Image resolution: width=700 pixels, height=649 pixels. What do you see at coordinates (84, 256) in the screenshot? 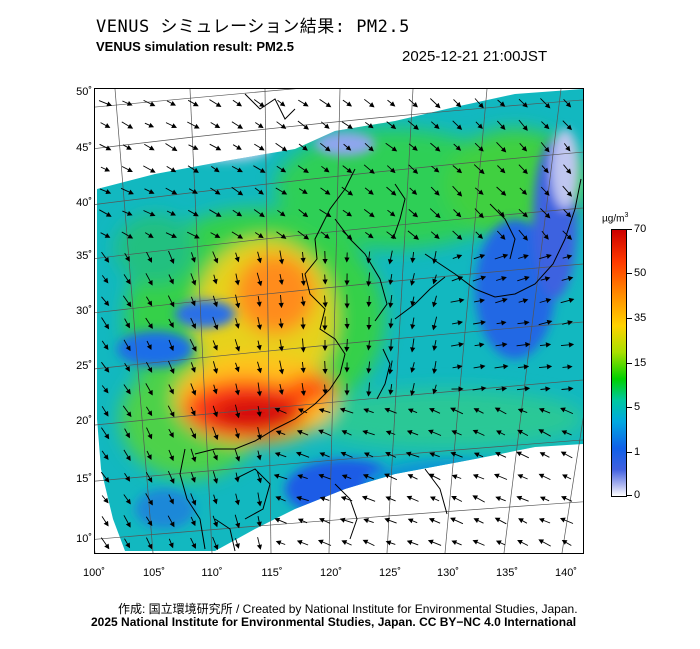
I see `lat-label-35: 35˚` at bounding box center [84, 256].